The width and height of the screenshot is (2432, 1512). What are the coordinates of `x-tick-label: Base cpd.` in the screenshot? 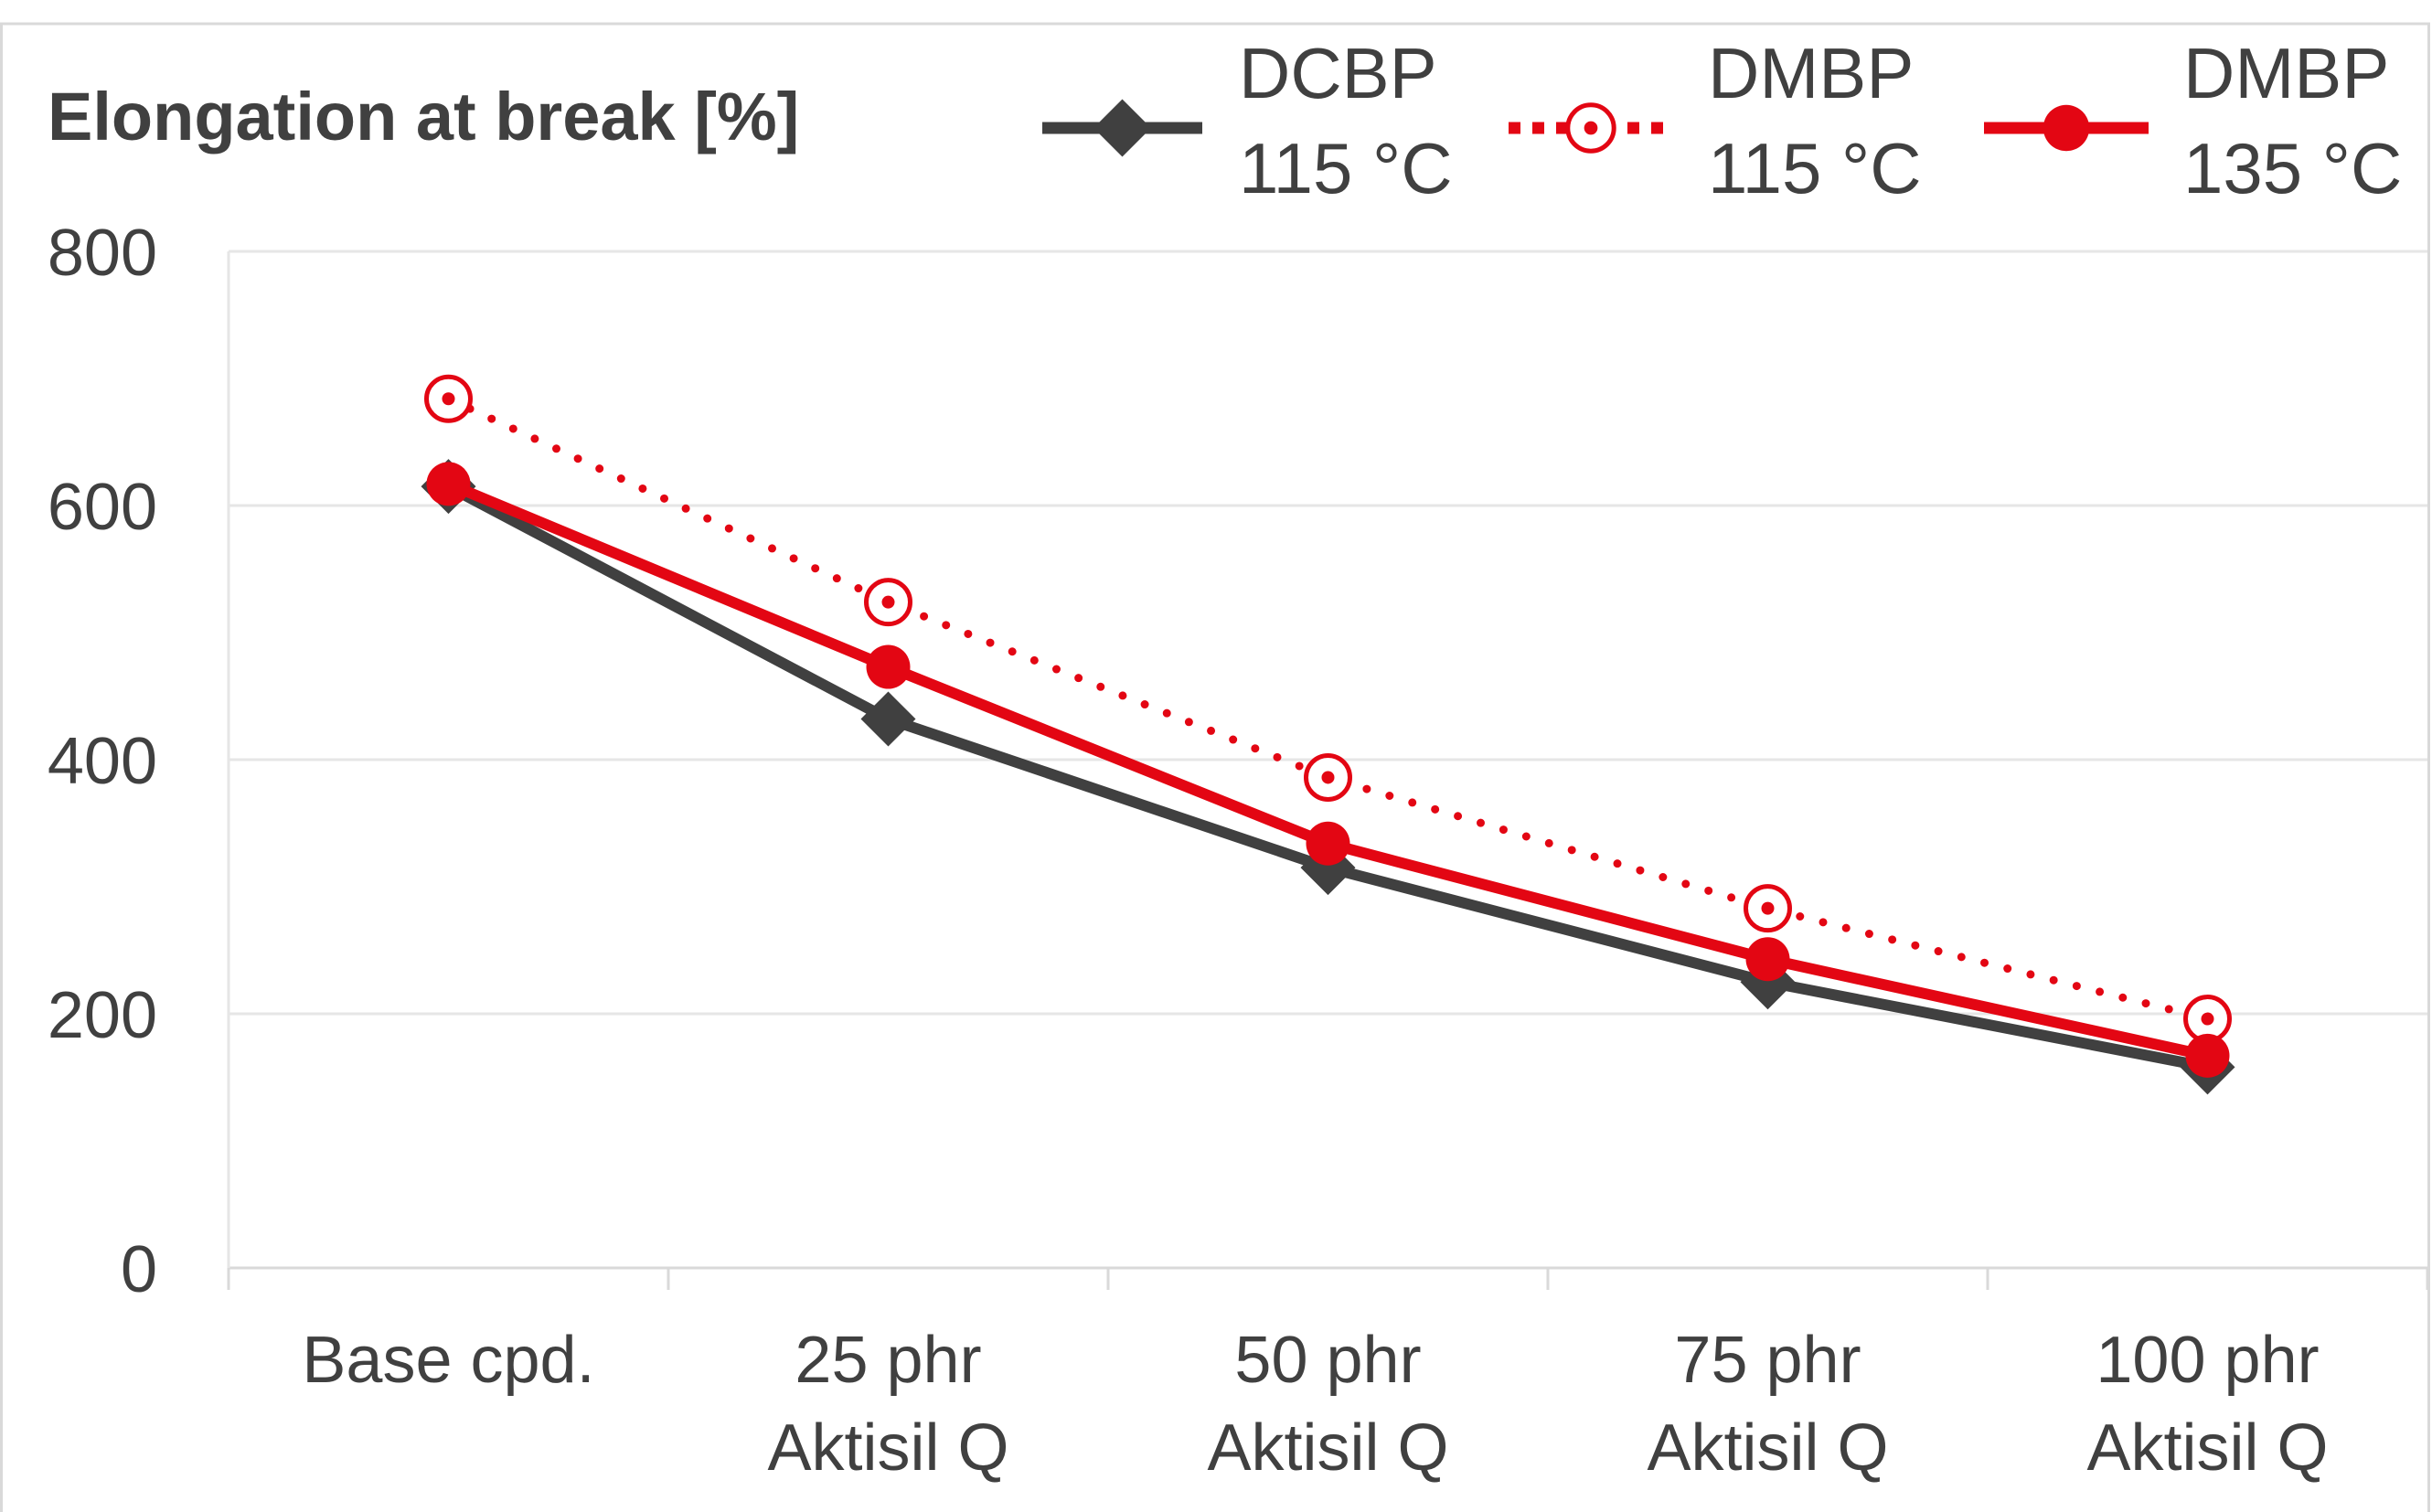 It's located at (448, 1360).